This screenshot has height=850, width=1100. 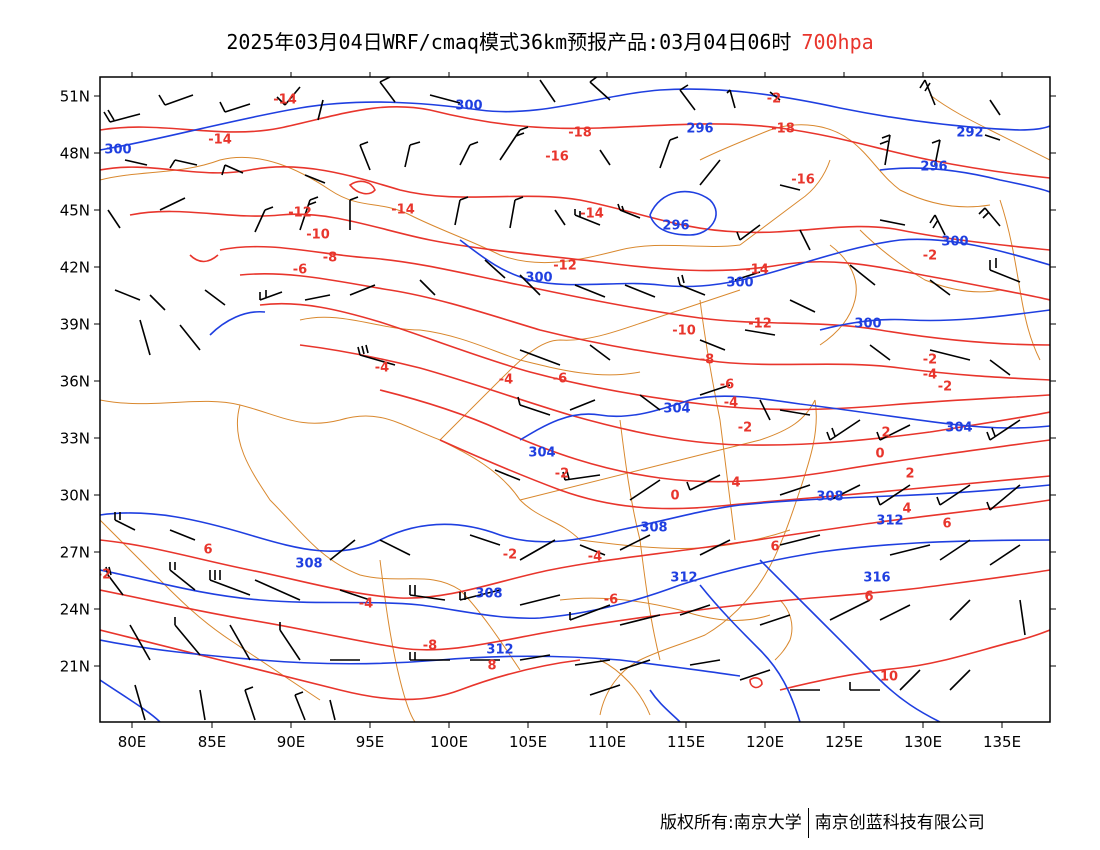 What do you see at coordinates (291, 742) in the screenshot?
I see `lon-label: 90E` at bounding box center [291, 742].